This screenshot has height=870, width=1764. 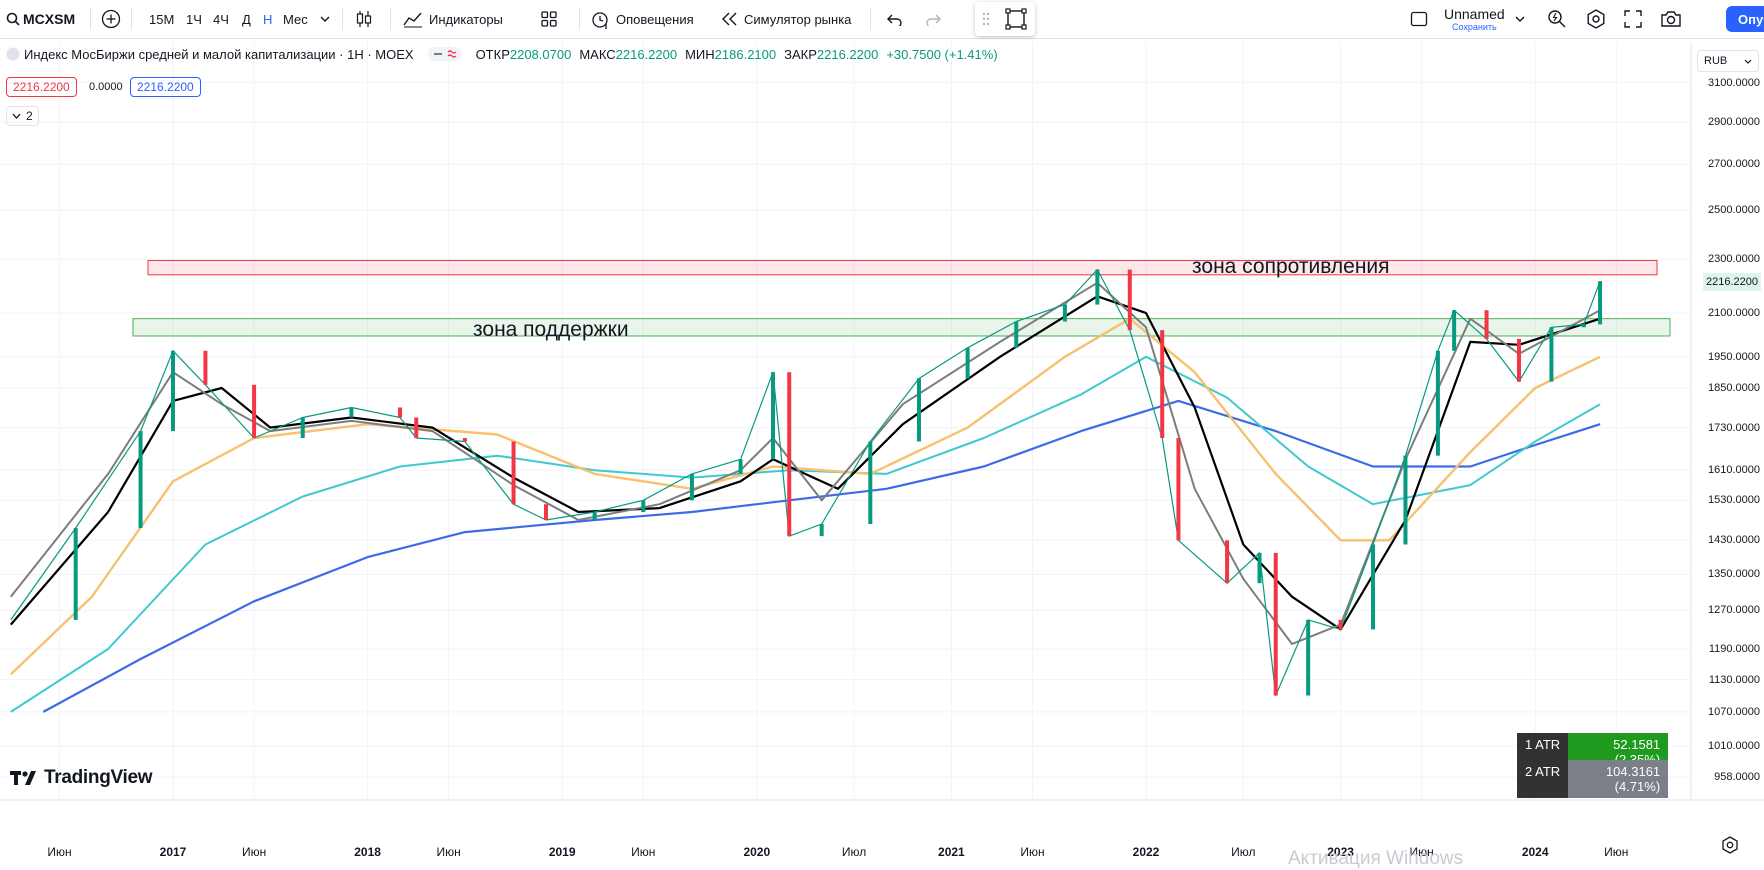 What do you see at coordinates (1728, 61) in the screenshot?
I see `currency-selector: RUB` at bounding box center [1728, 61].